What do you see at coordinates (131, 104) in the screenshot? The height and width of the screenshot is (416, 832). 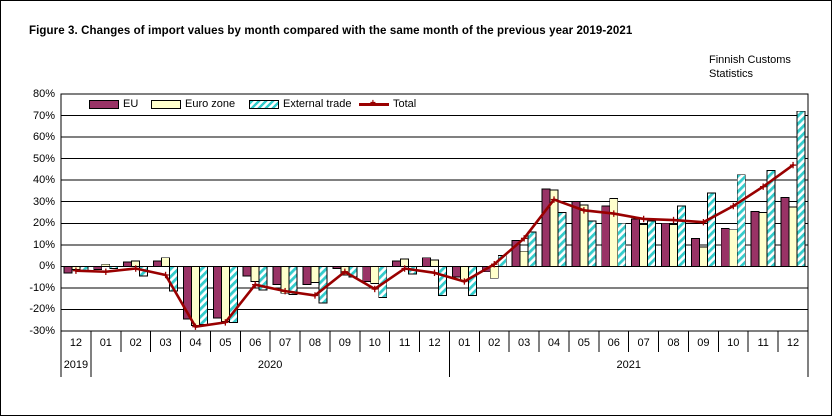 I see `legend-label-eu: EU` at bounding box center [131, 104].